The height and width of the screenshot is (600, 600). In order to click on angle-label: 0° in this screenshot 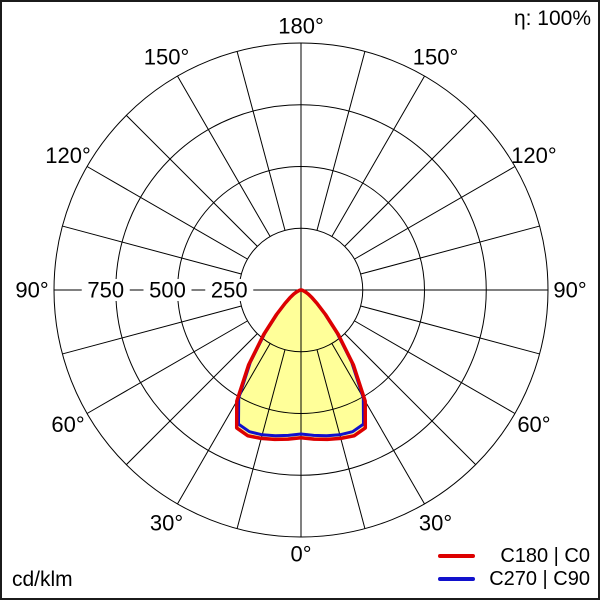, I will do `click(300, 554)`.